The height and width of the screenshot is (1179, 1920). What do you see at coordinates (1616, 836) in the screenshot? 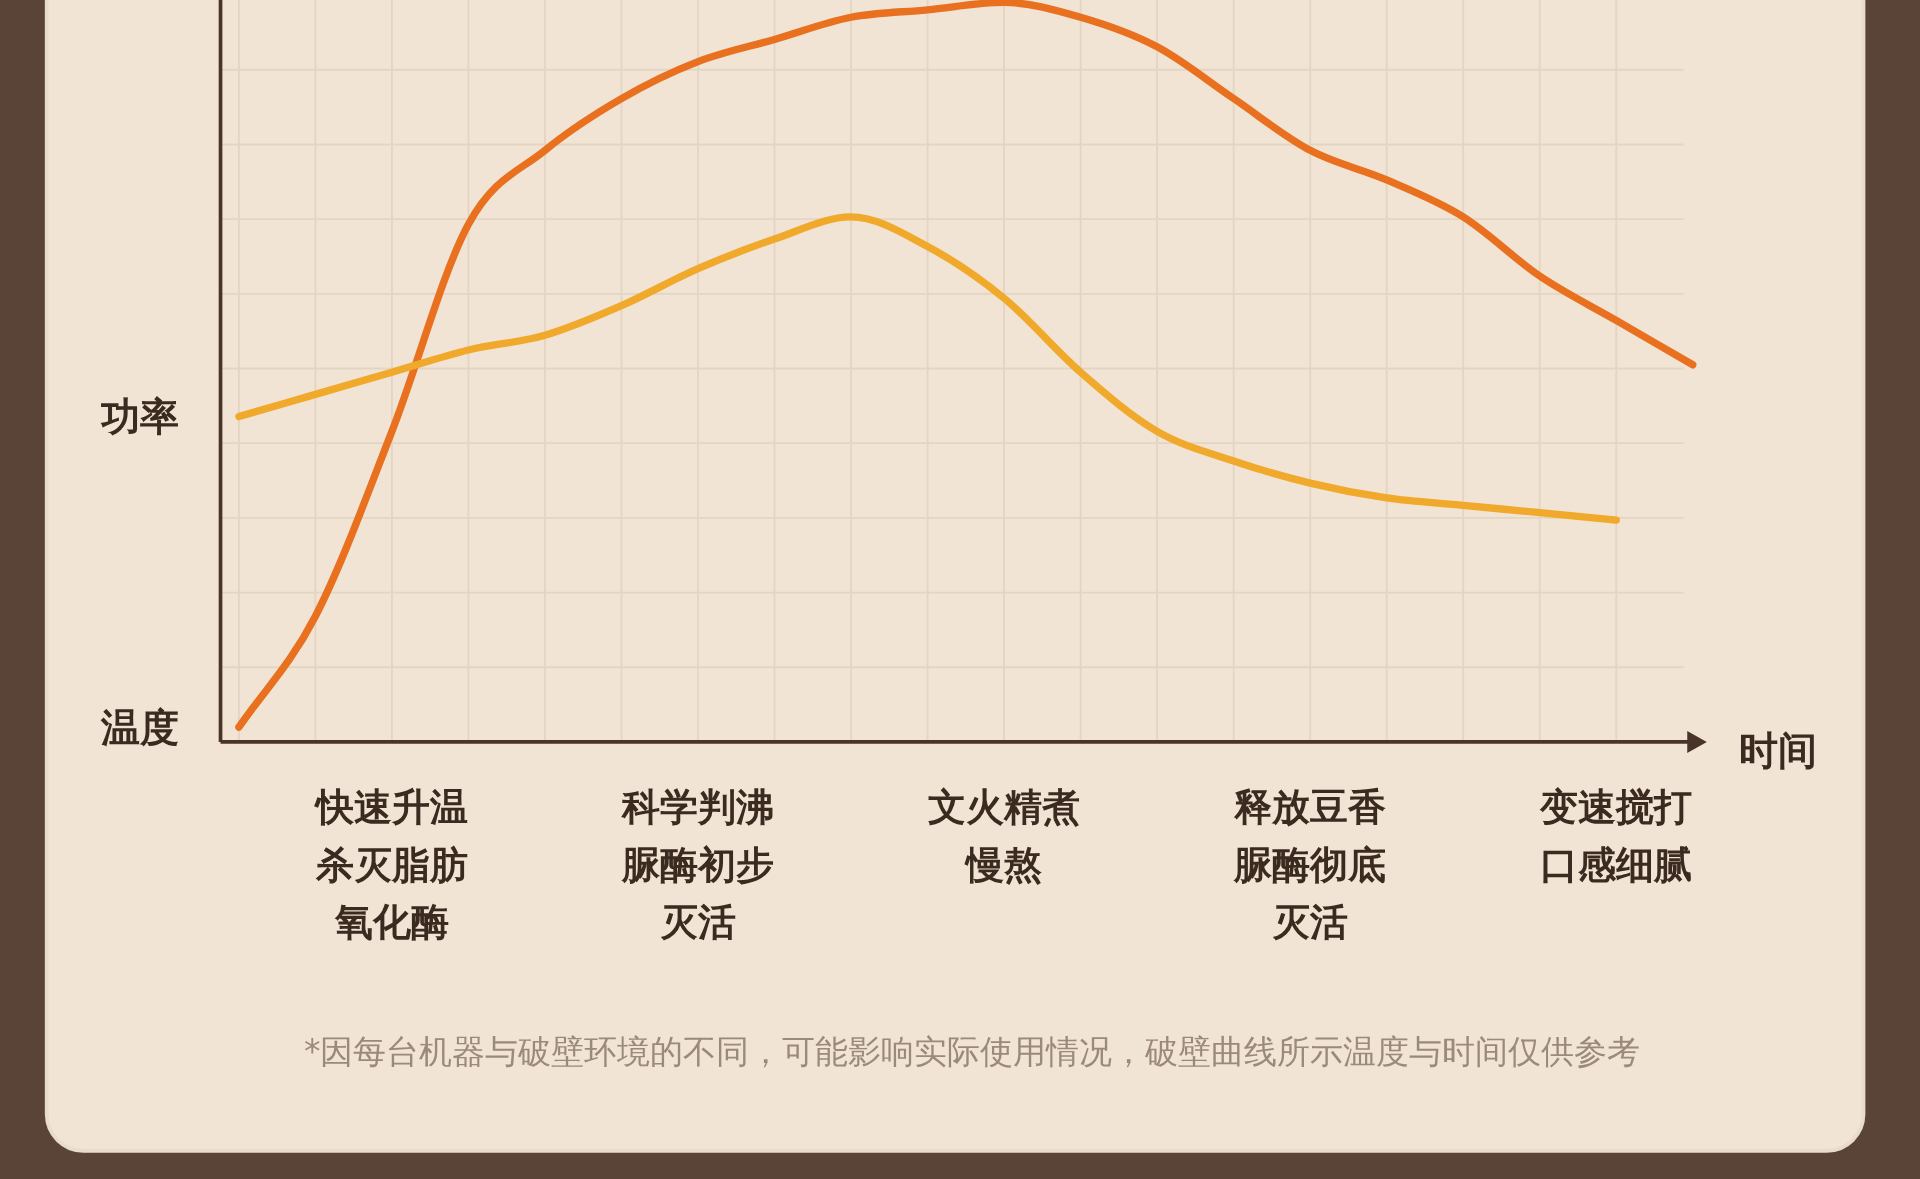
I see `x-tick-label: 变速搅打口感细腻` at bounding box center [1616, 836].